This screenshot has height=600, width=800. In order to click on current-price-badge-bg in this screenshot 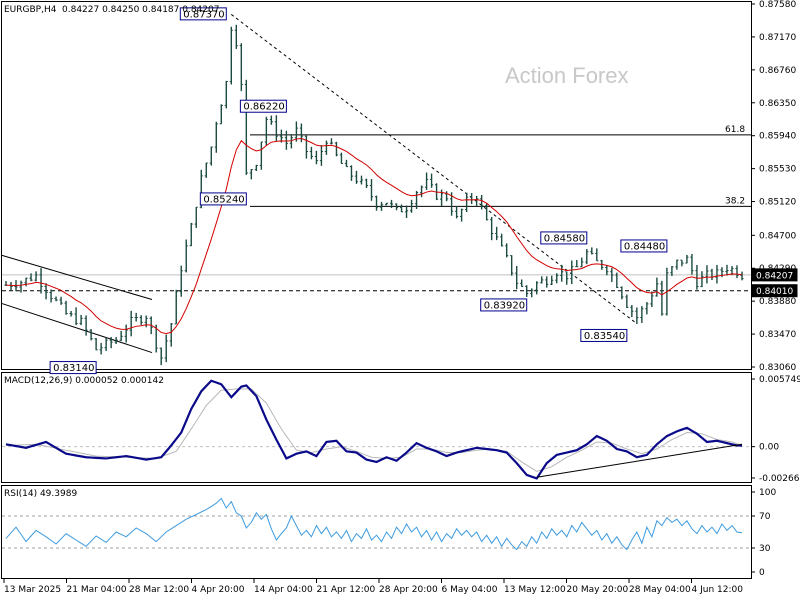, I will do `click(774, 275)`.